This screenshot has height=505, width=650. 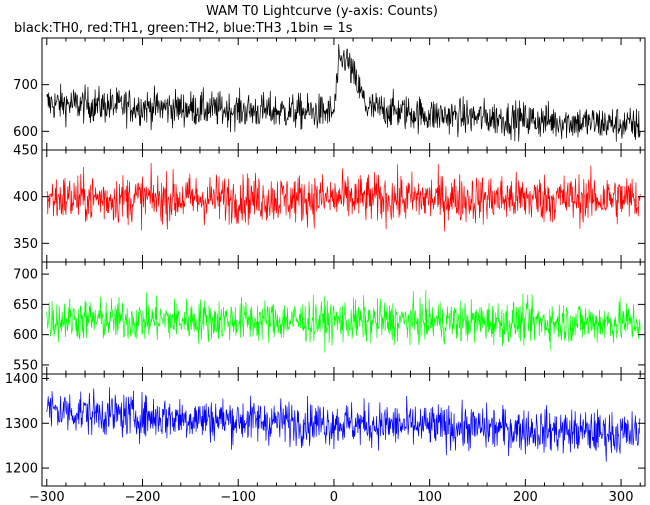 What do you see at coordinates (21, 469) in the screenshot?
I see `y-tick-label: 1200` at bounding box center [21, 469].